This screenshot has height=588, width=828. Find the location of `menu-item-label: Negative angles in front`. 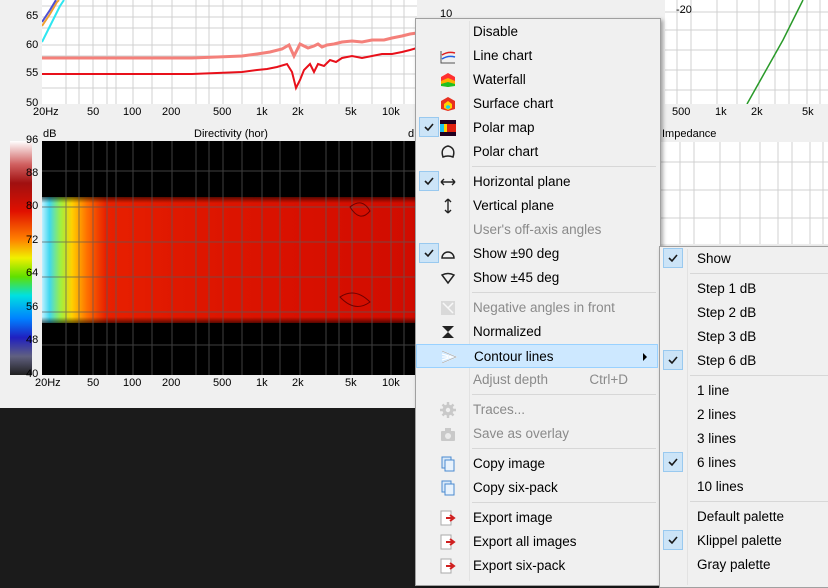

menu-item-label: Negative angles in front is located at coordinates (544, 307).